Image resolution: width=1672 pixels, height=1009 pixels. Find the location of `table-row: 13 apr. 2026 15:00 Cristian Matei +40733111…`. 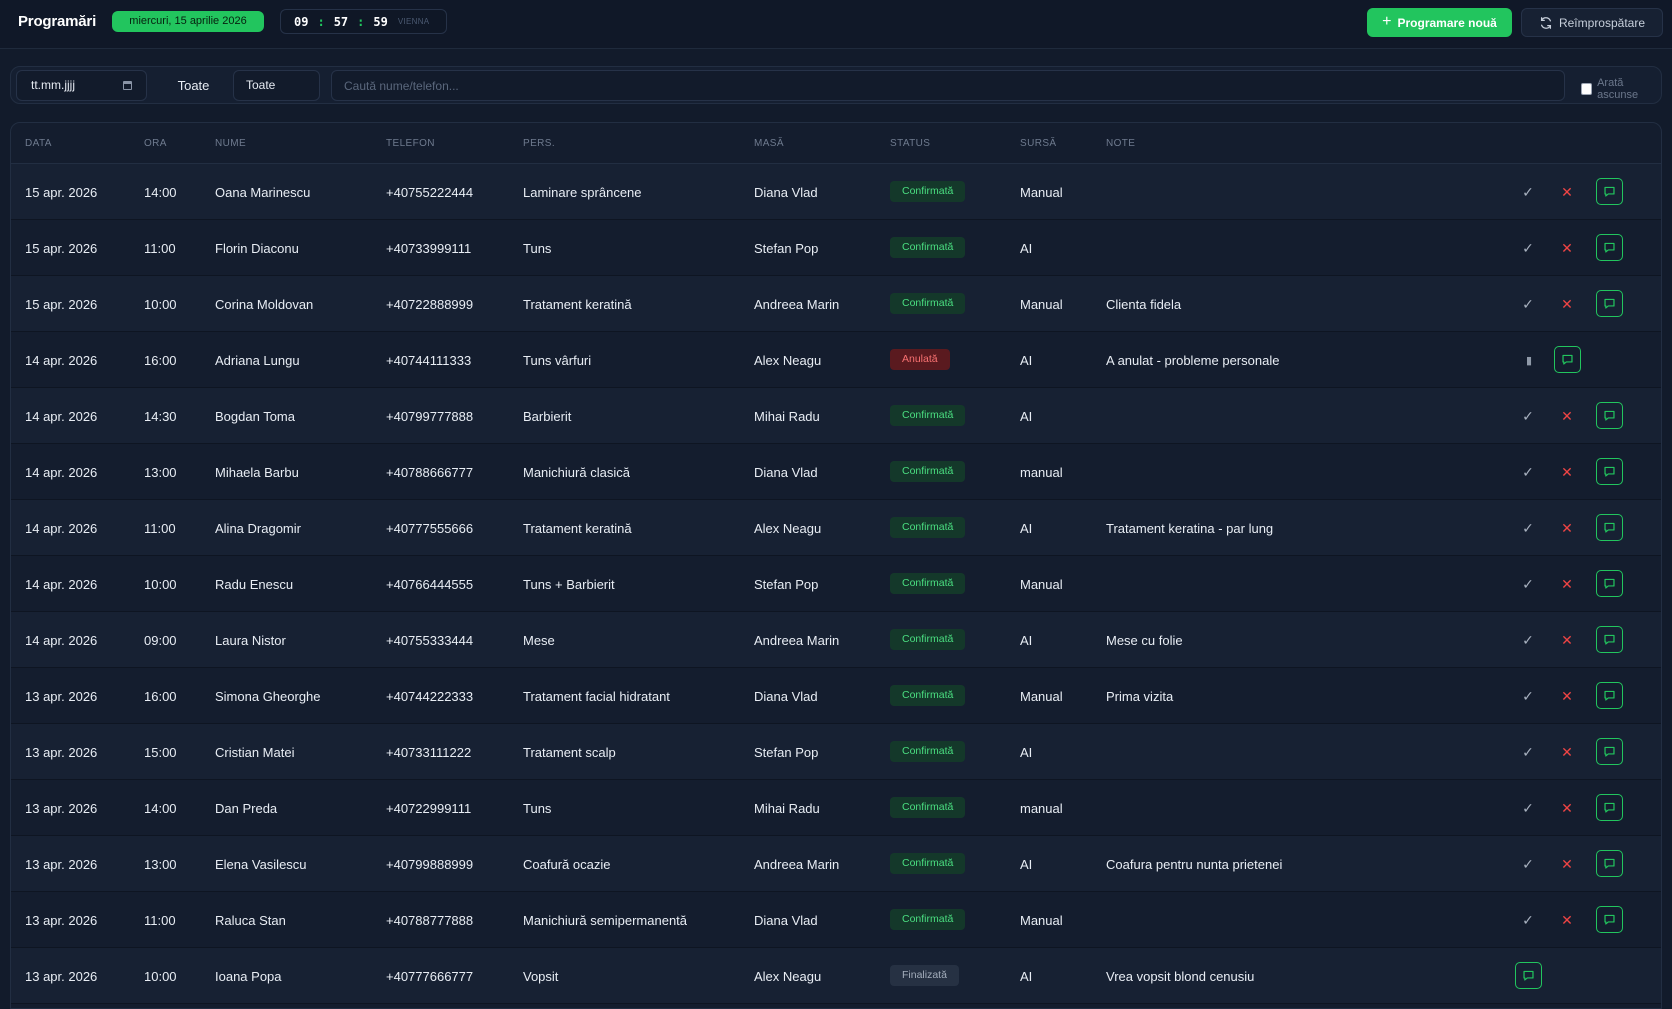

table-row: 13 apr. 2026 15:00 Cristian Matei +40733111… is located at coordinates (836, 752).